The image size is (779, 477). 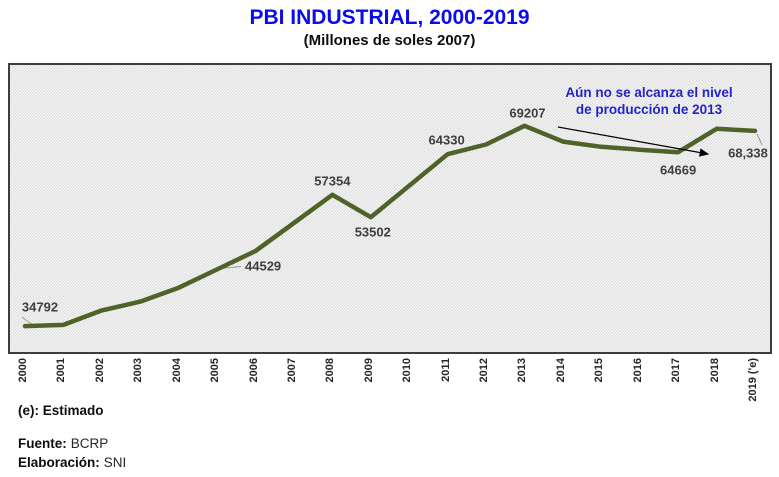 What do you see at coordinates (637, 370) in the screenshot?
I see `x-axis-label-2016: 2016` at bounding box center [637, 370].